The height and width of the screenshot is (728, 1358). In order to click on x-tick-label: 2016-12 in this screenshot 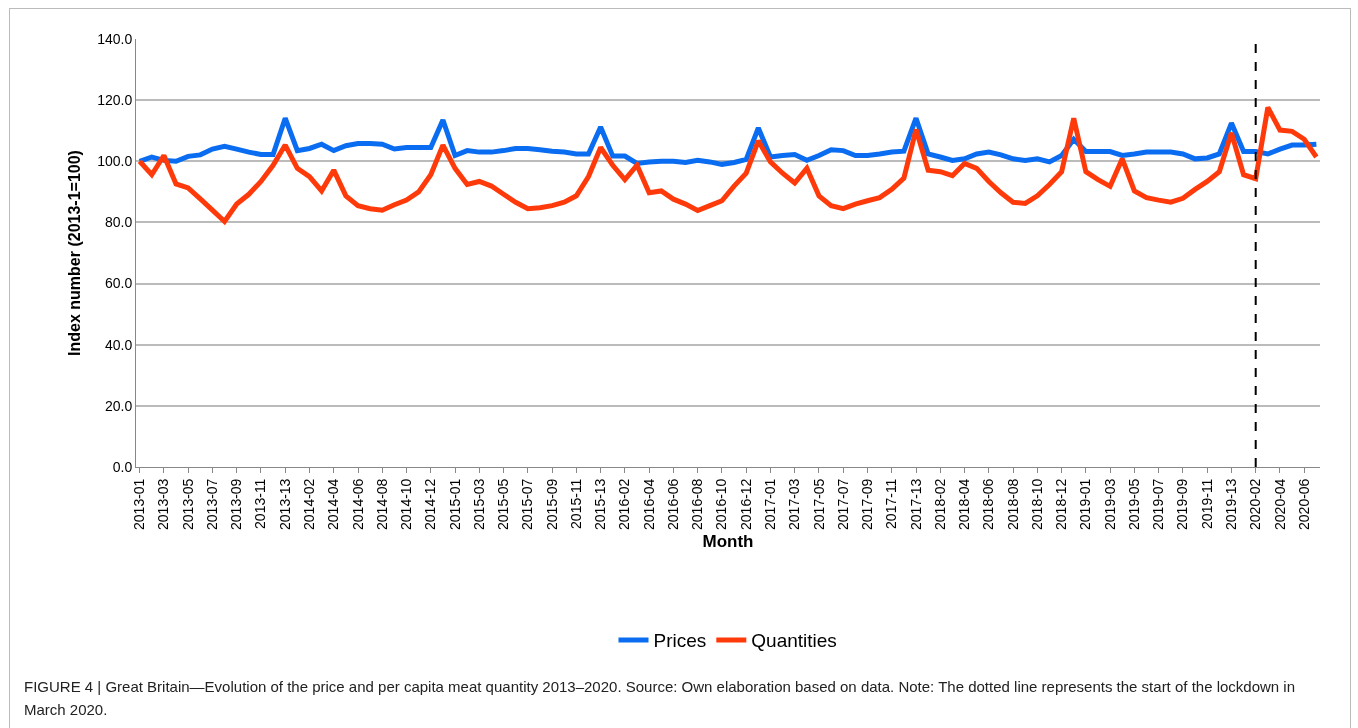, I will do `click(745, 504)`.